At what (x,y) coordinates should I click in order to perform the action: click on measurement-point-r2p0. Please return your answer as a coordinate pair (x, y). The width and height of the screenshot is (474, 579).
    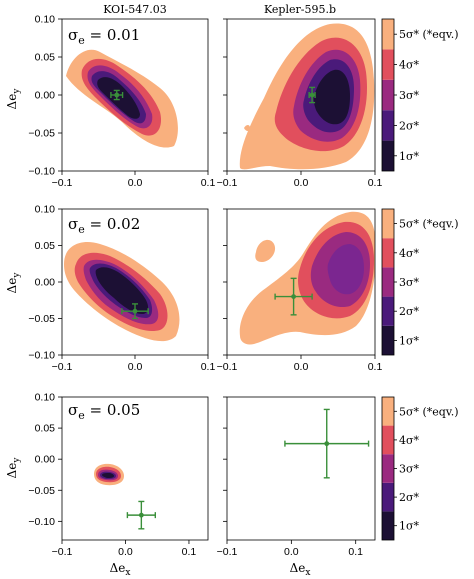
    Looking at the image, I should click on (141, 515).